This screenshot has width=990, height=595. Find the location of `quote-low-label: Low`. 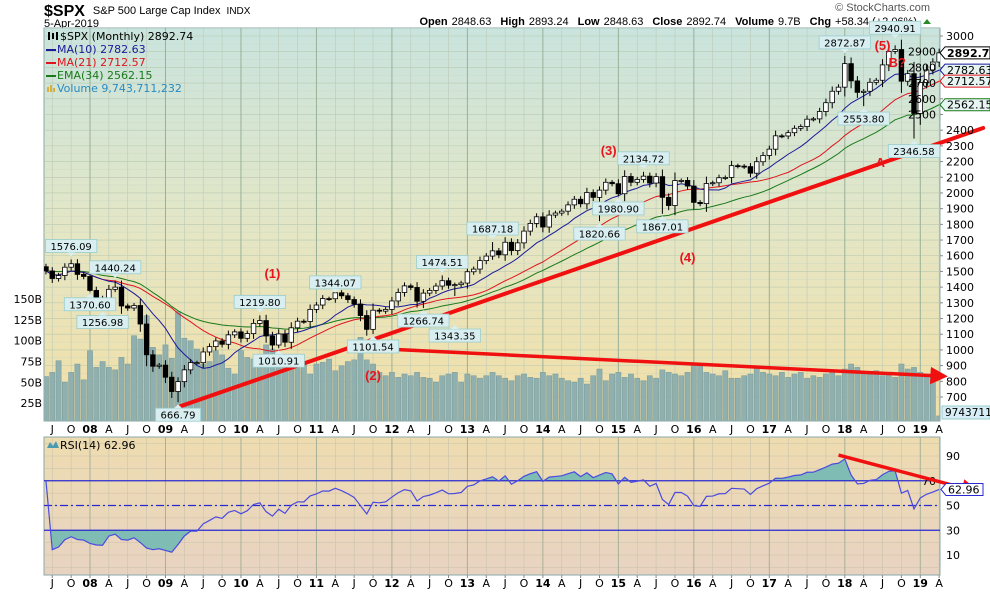

quote-low-label: Low is located at coordinates (589, 22).